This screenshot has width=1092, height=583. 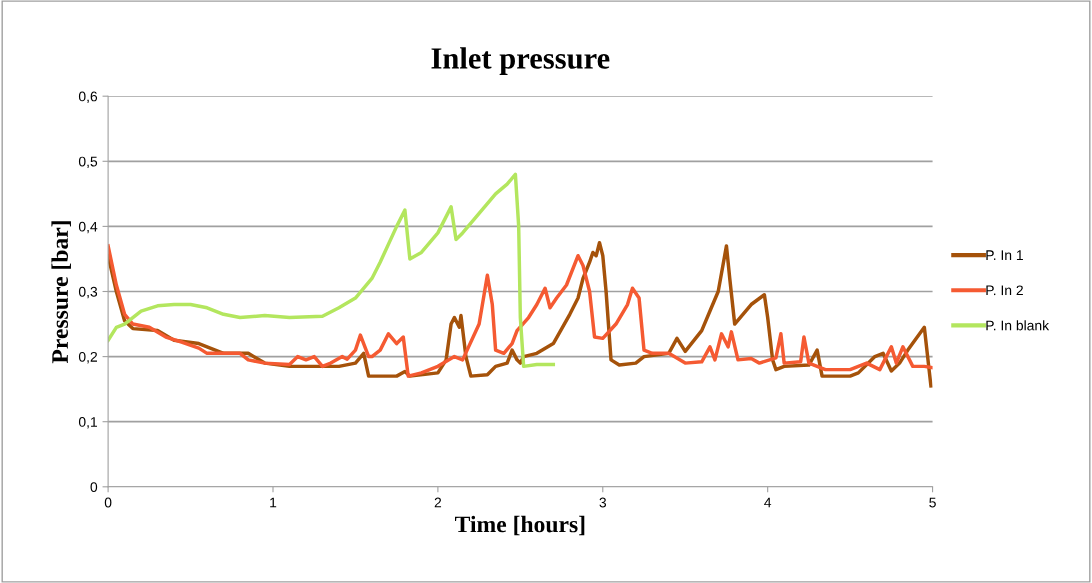 What do you see at coordinates (94, 487) in the screenshot?
I see `y-tick-label: 0` at bounding box center [94, 487].